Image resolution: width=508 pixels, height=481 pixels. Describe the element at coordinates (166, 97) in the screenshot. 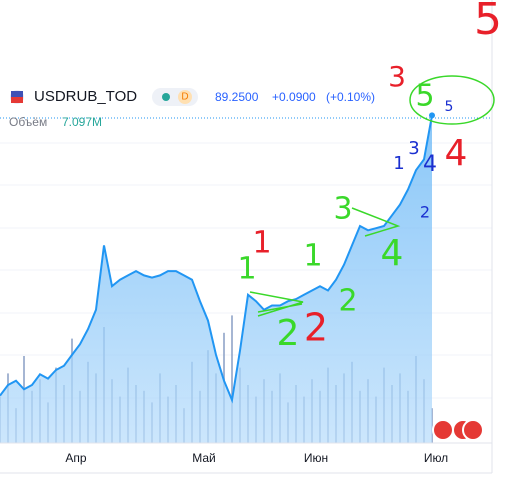

I see `status-dot` at that location.